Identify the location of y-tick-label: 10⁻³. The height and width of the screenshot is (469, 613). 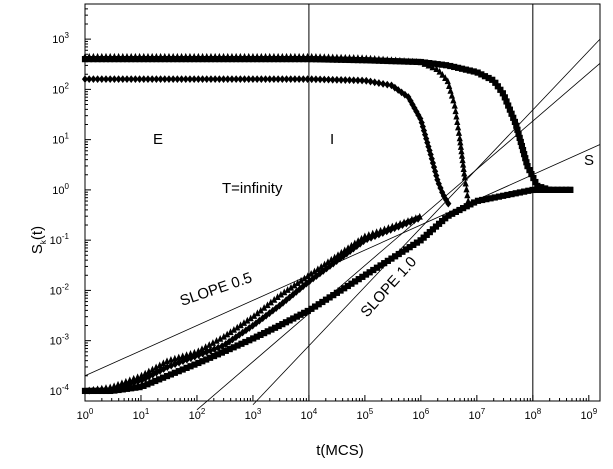
(60, 340).